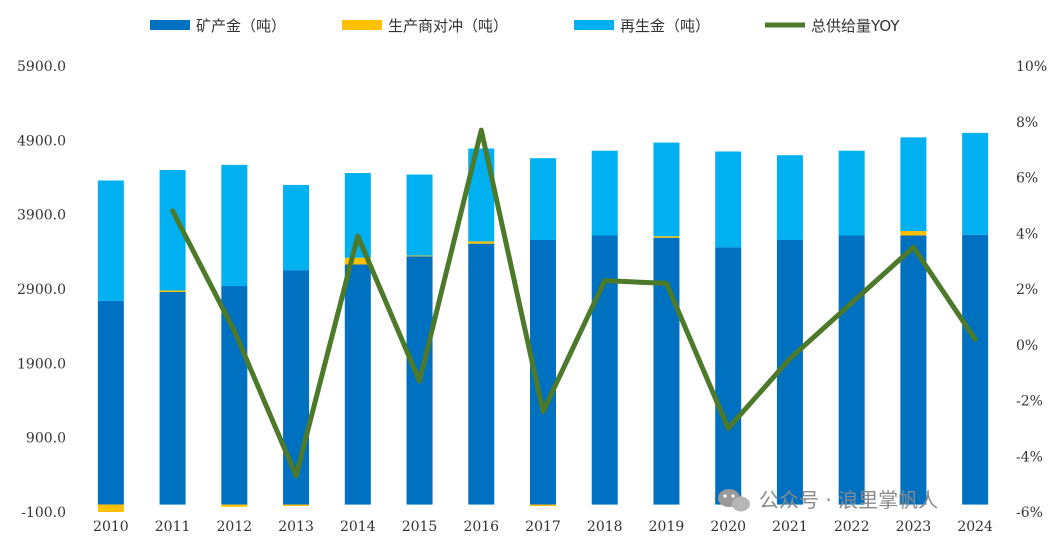 The width and height of the screenshot is (1056, 544). What do you see at coordinates (41, 364) in the screenshot?
I see `left-tick-label: 1900.0` at bounding box center [41, 364].